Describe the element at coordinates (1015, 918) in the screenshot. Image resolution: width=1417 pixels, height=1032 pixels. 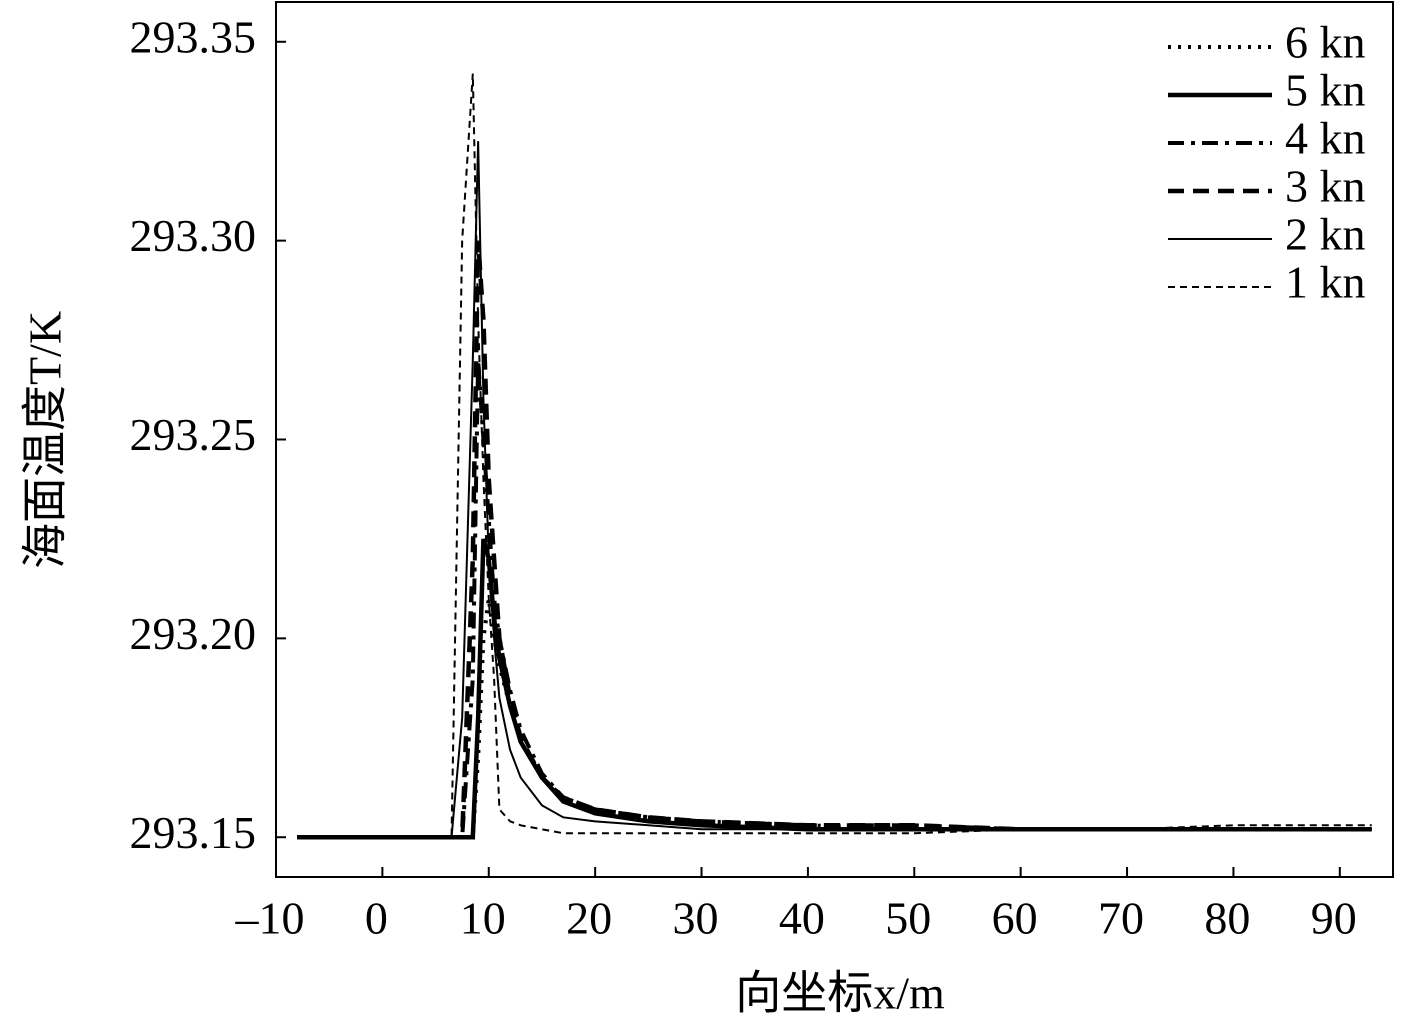
I see `x-tick-label: 60` at that location.